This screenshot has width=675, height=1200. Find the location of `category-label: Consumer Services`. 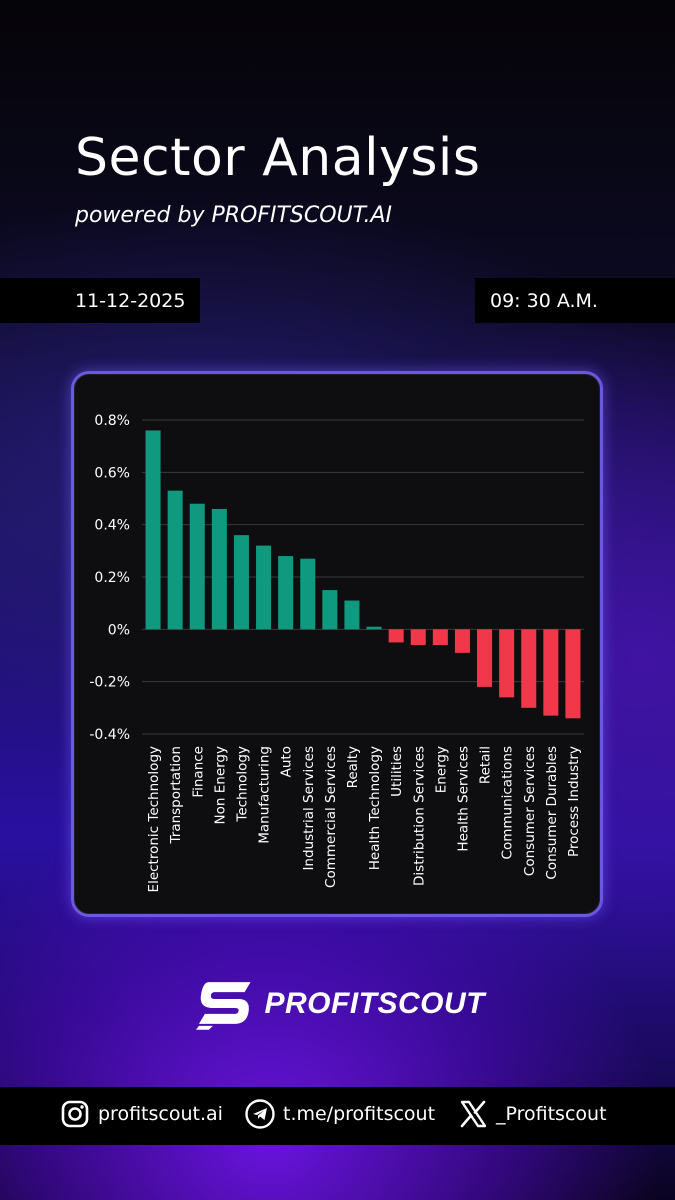

category-label: Consumer Services is located at coordinates (530, 811).